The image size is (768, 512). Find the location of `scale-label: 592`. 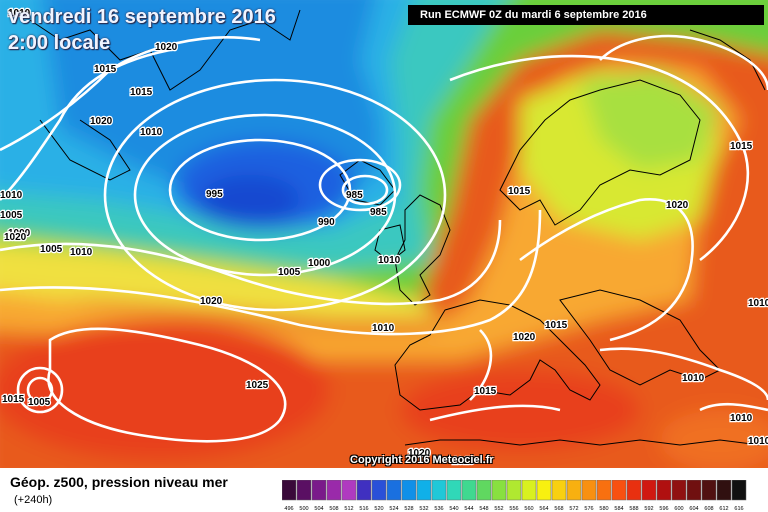

scale-label: 592 is located at coordinates (648, 509).